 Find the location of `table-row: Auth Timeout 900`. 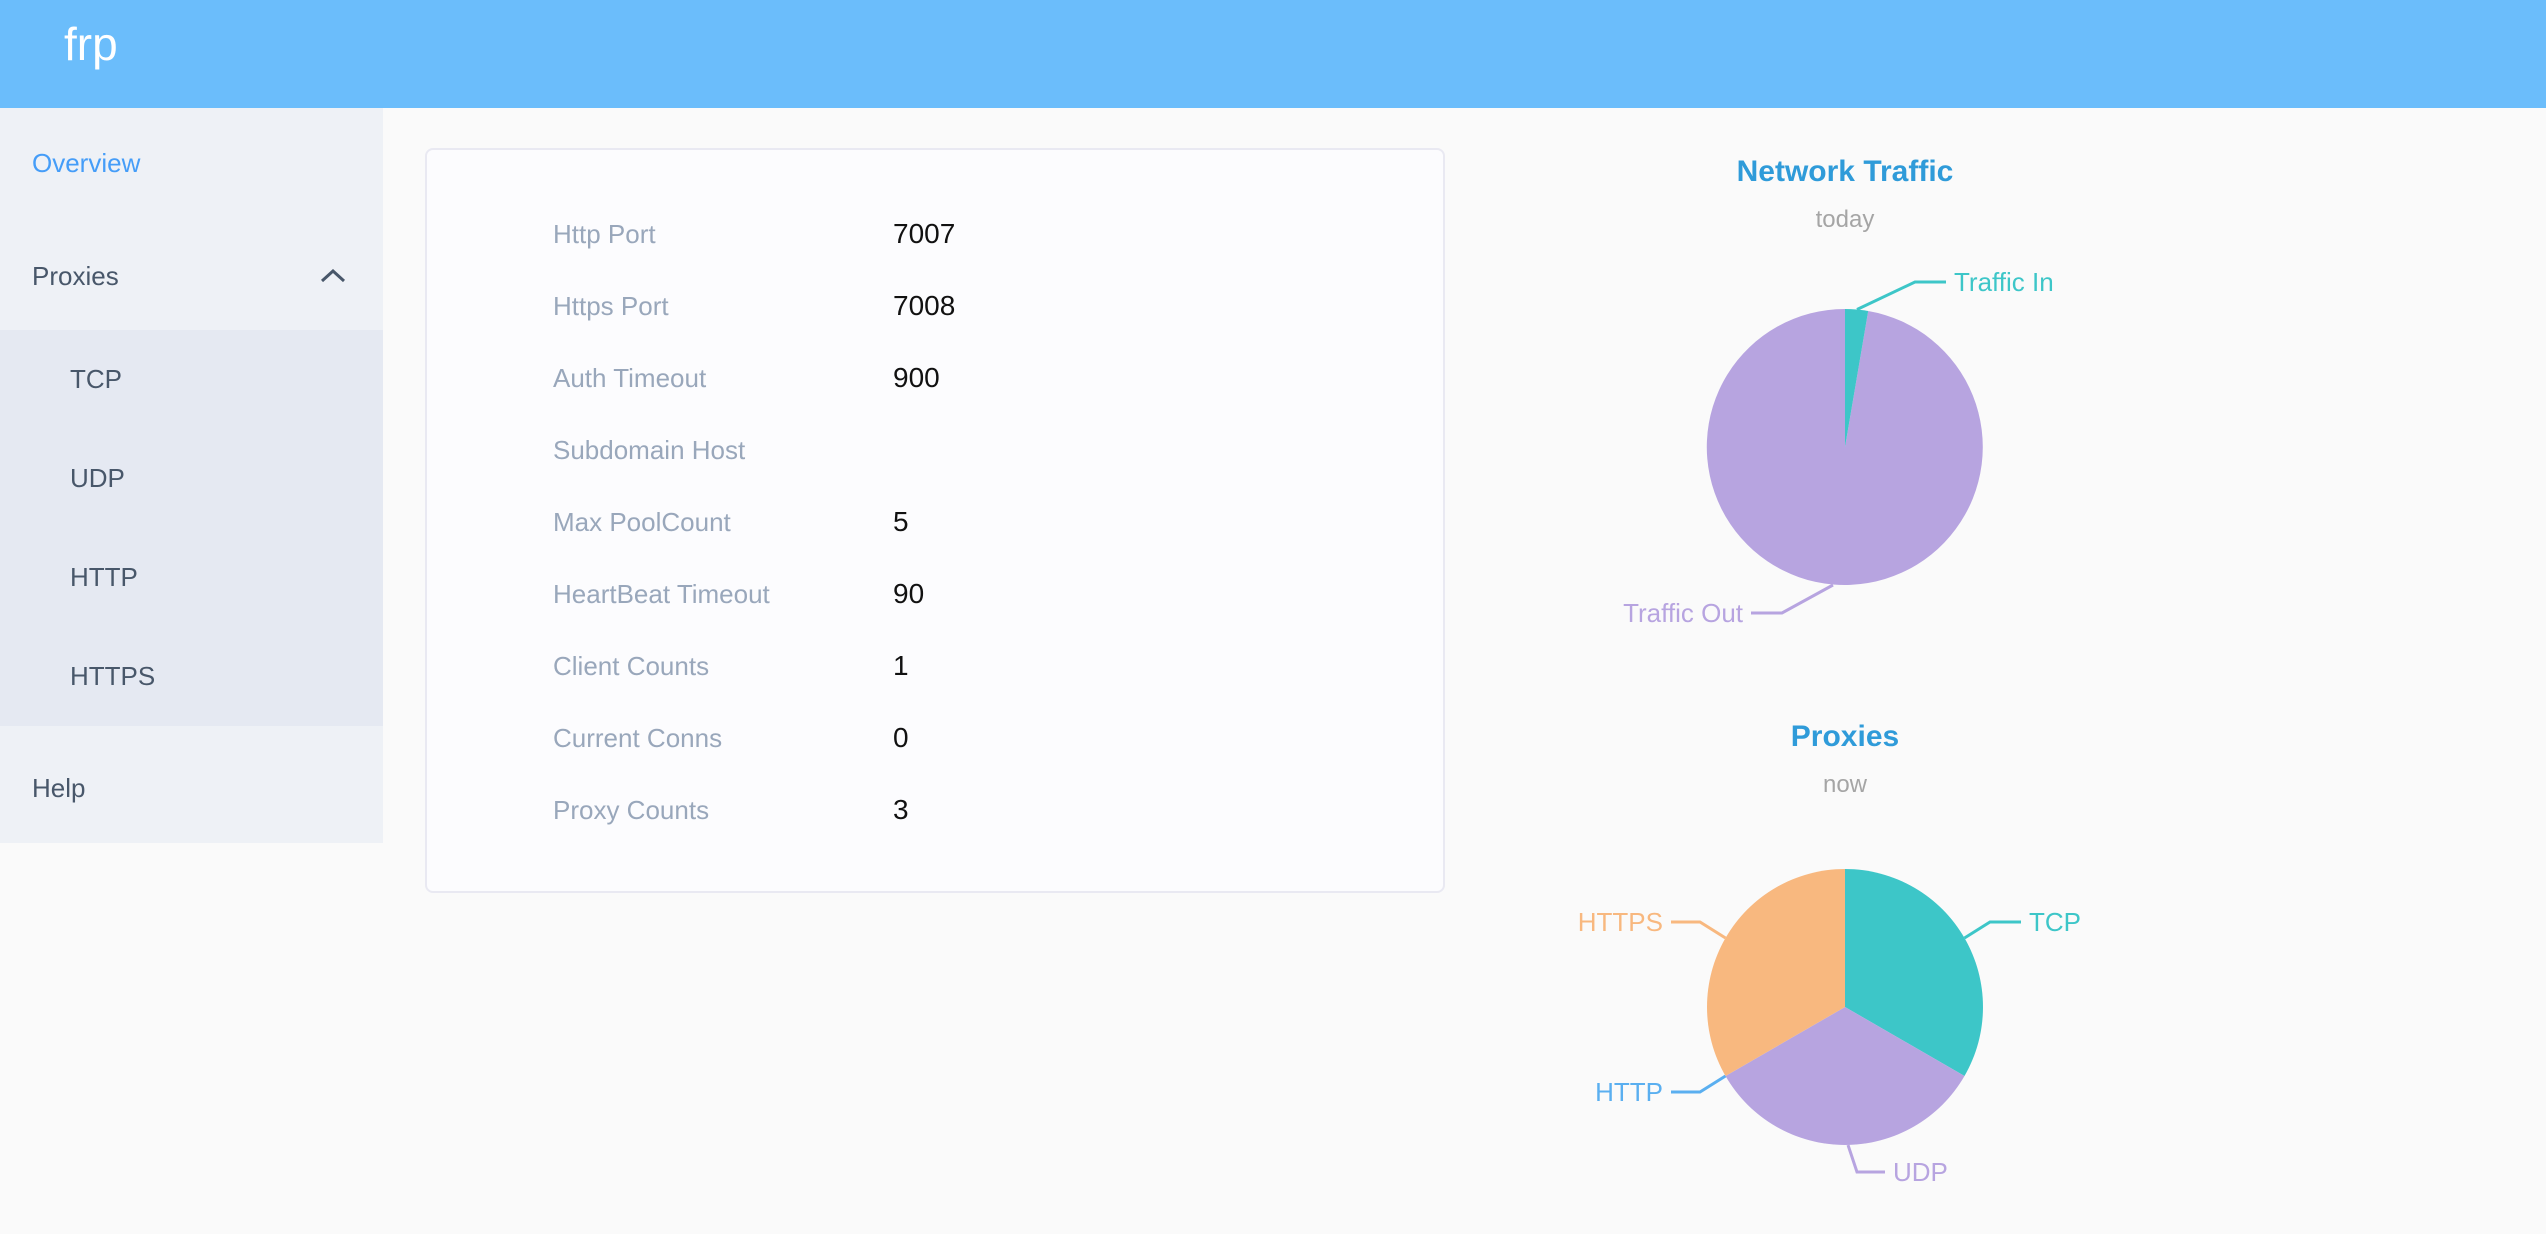

table-row: Auth Timeout 900 is located at coordinates (935, 378).